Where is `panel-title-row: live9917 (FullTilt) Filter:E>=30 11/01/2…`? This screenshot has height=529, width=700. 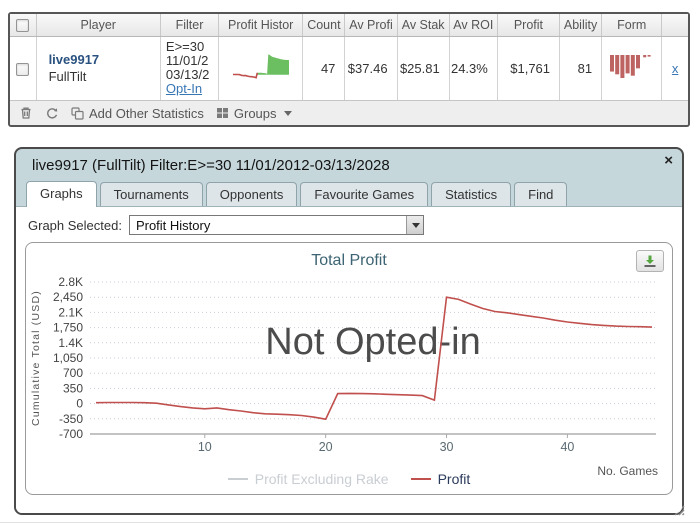
panel-title-row: live9917 (FullTilt) Filter:E>=30 11/01/2… is located at coordinates (349, 164).